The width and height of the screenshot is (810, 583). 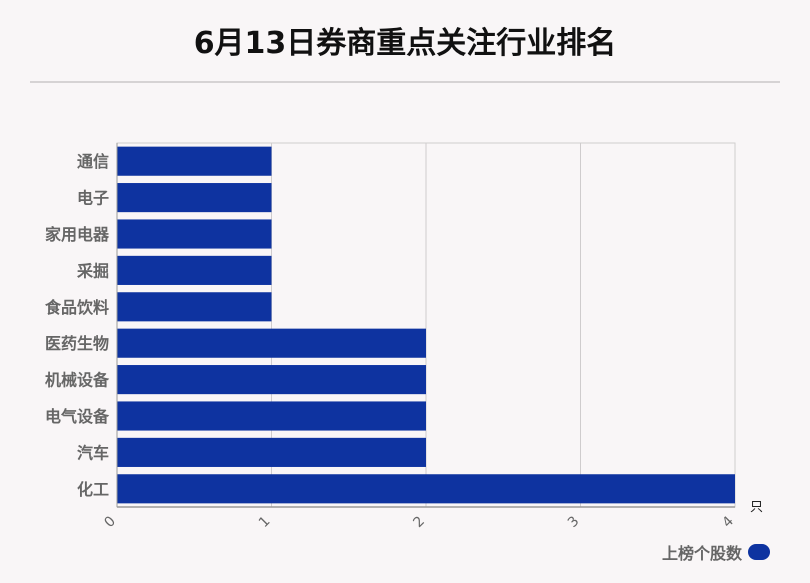 What do you see at coordinates (77, 234) in the screenshot?
I see `category-label-2: 家用电器` at bounding box center [77, 234].